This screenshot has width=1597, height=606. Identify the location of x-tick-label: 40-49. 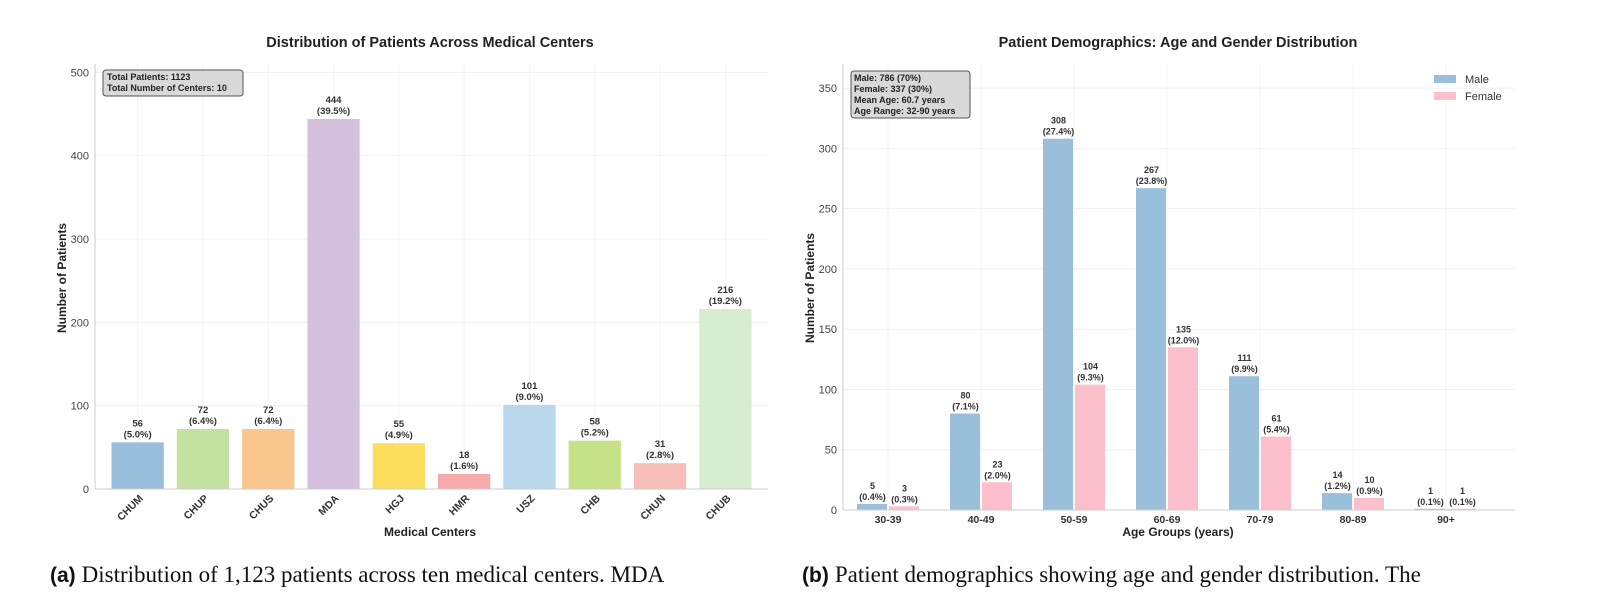
(981, 520).